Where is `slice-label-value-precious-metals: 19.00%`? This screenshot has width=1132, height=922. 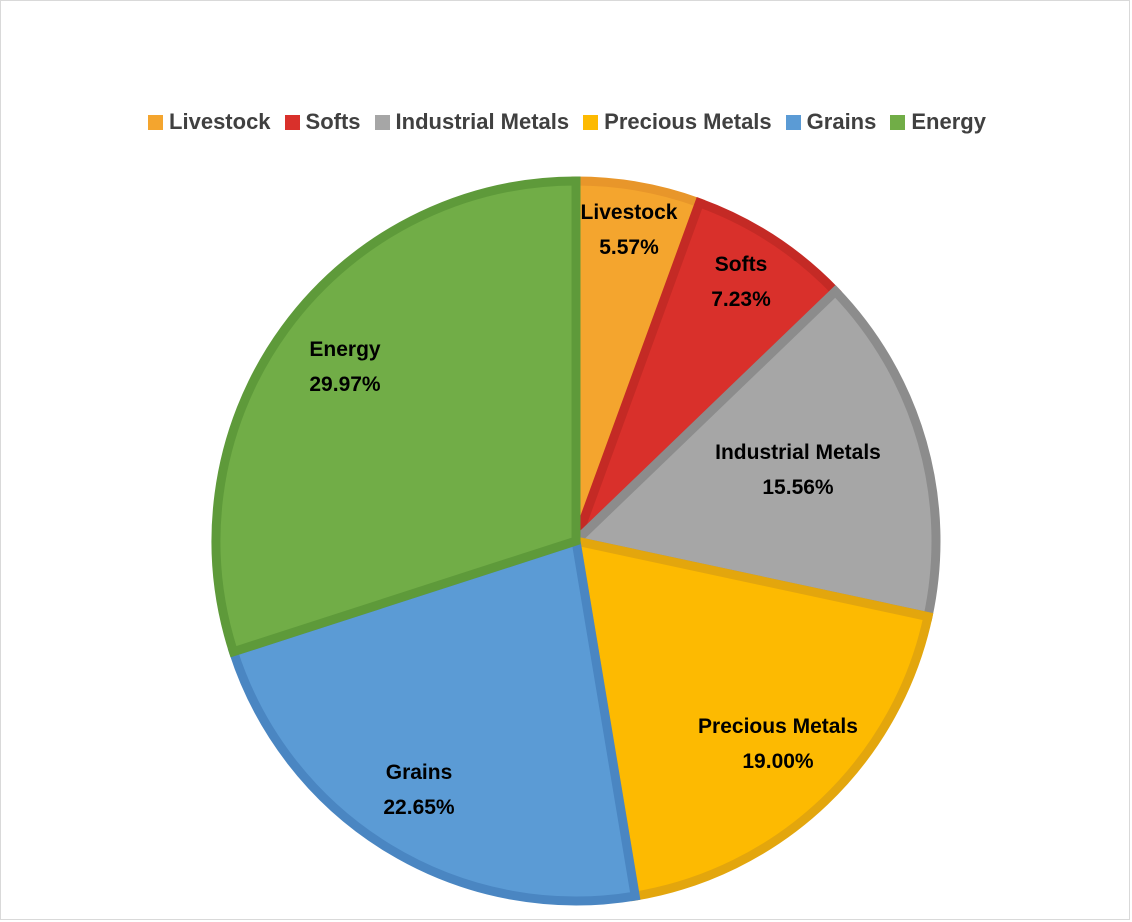 slice-label-value-precious-metals: 19.00% is located at coordinates (778, 761).